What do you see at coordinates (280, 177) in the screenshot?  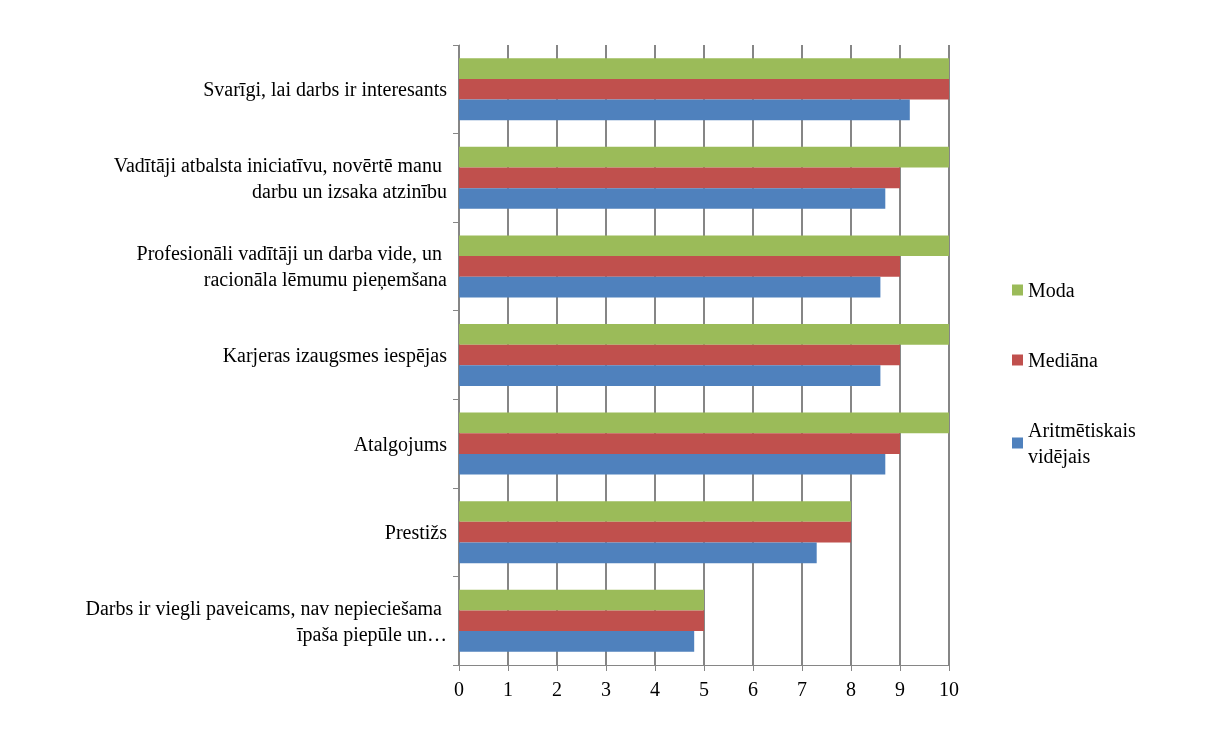 I see `y-tick-label: Vadītāji atbalsta iniciatīvu, novērtē manu darbu un izsaka atzinību` at bounding box center [280, 177].